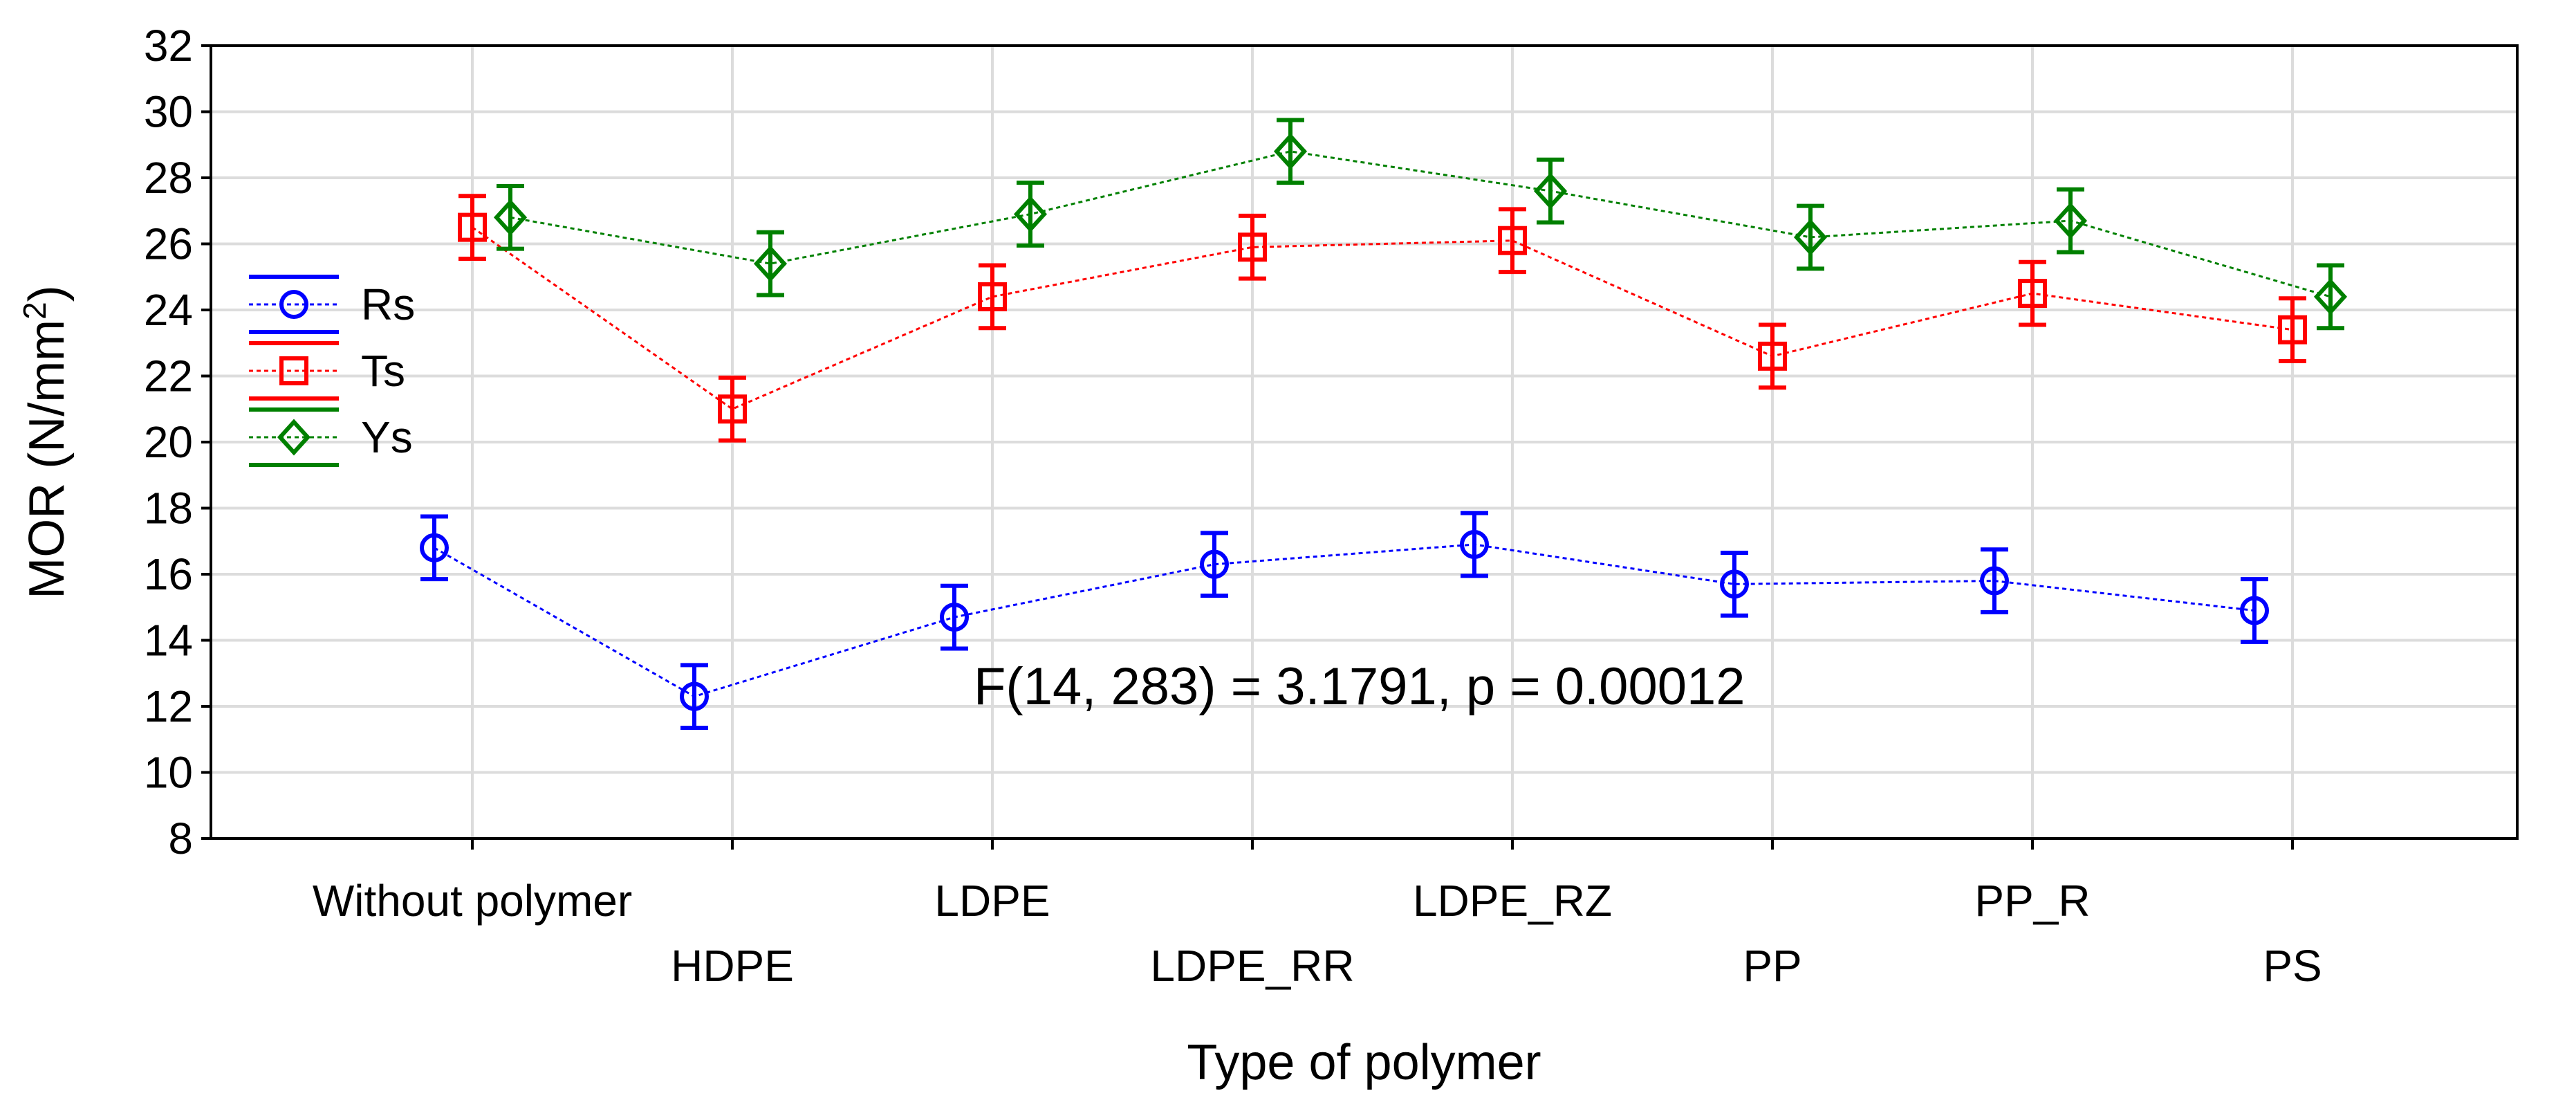  I want to click on y-tick-label: 10, so click(169, 773).